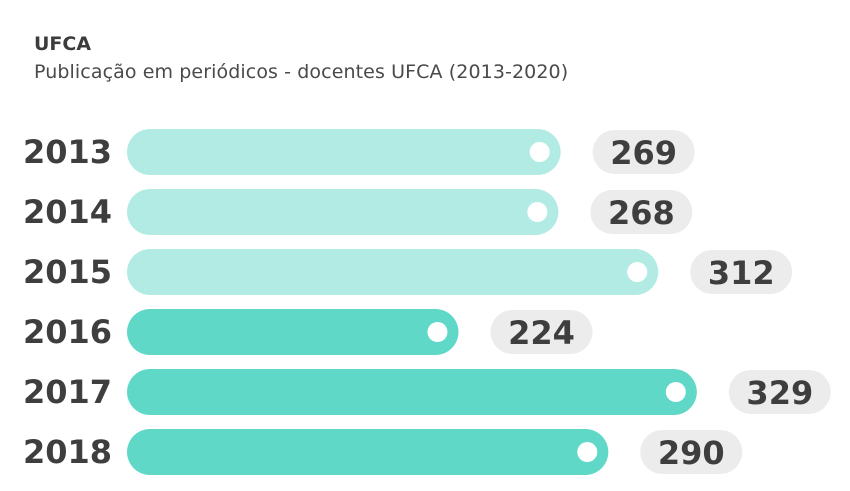 This screenshot has width=850, height=491. Describe the element at coordinates (67, 452) in the screenshot. I see `year-label: 2018` at that location.